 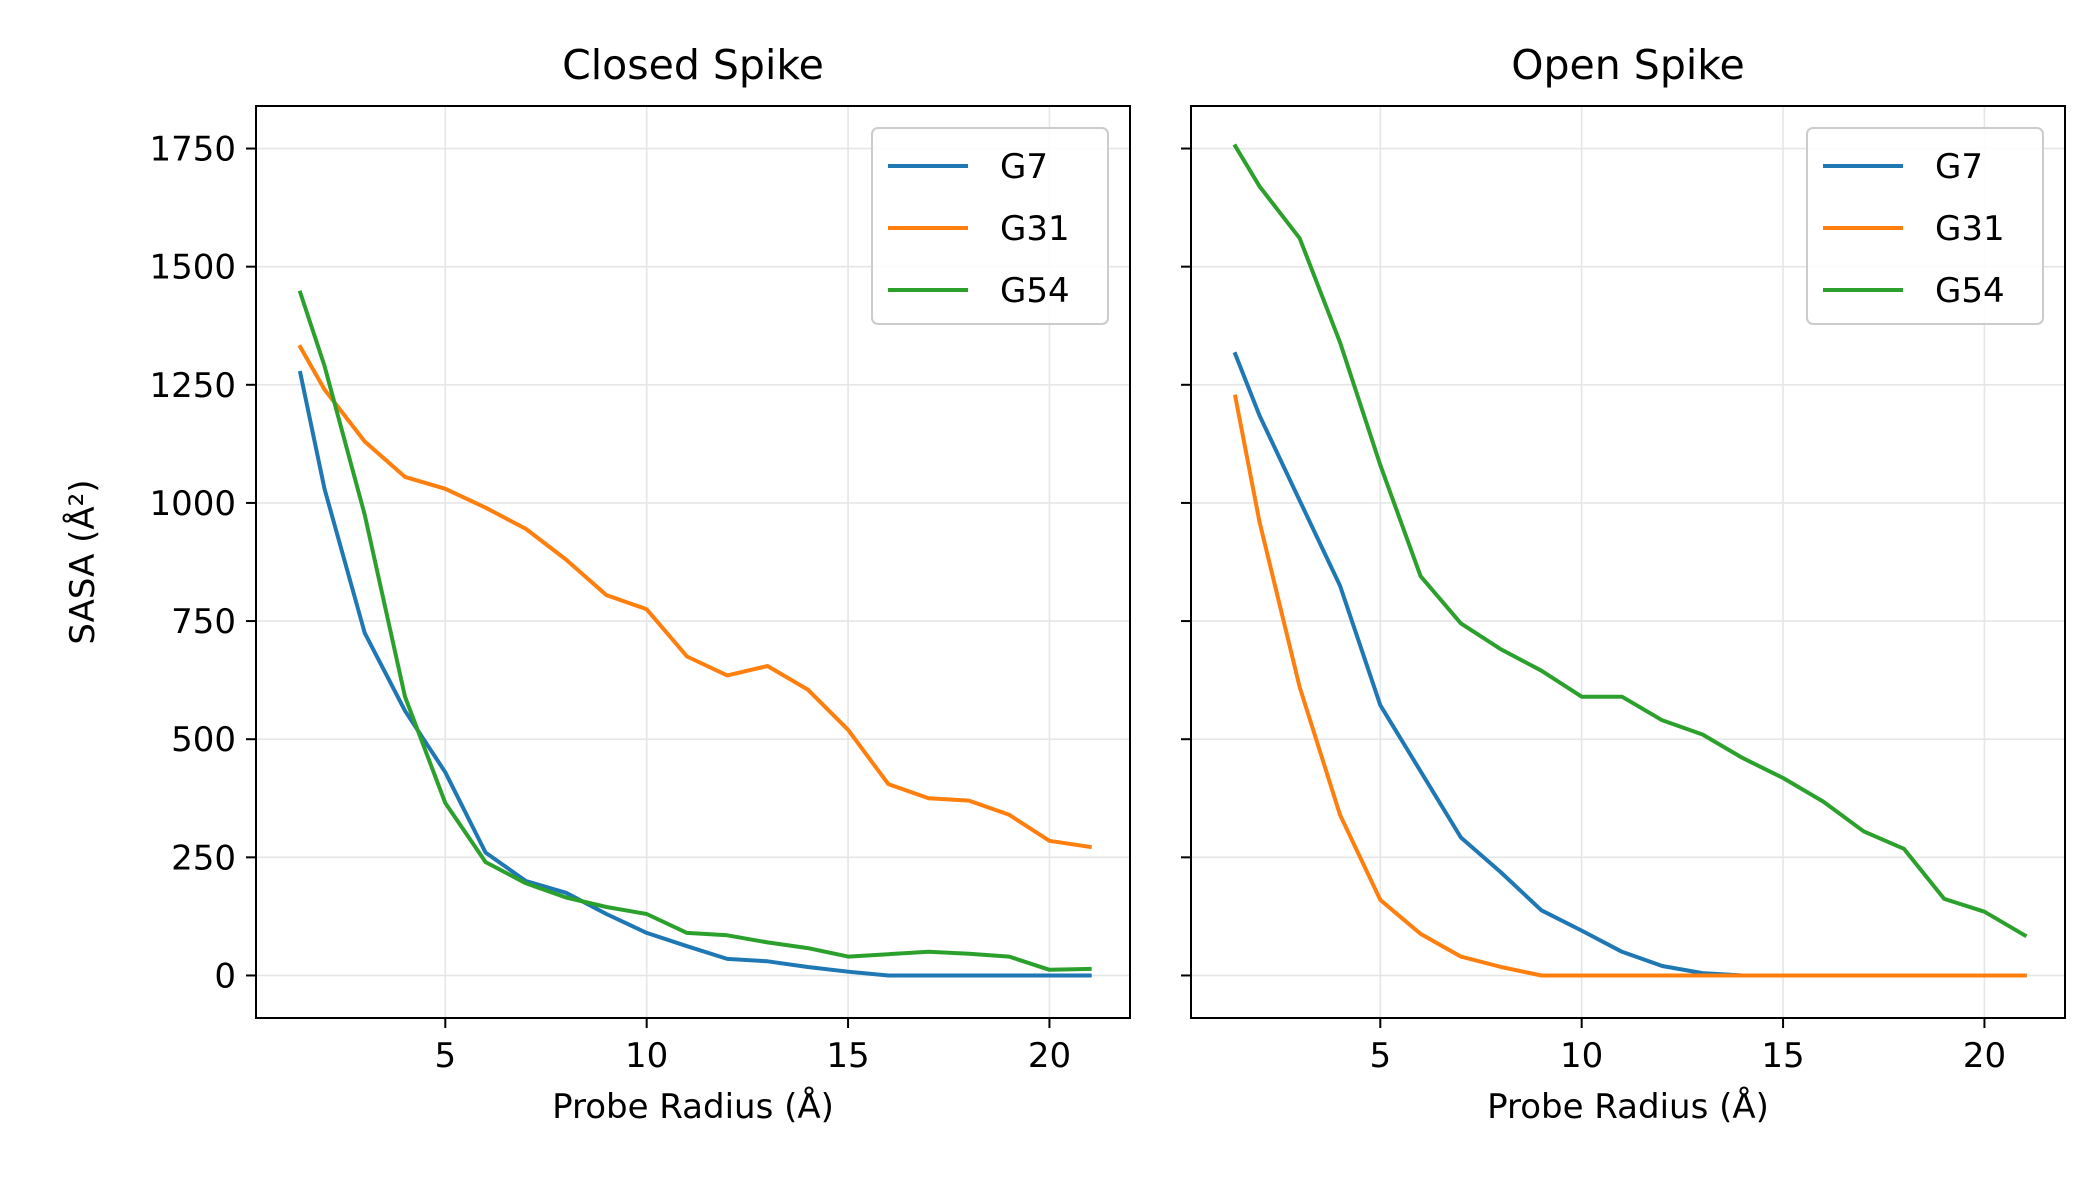 I want to click on y-tick-label: 500, so click(x=203, y=740).